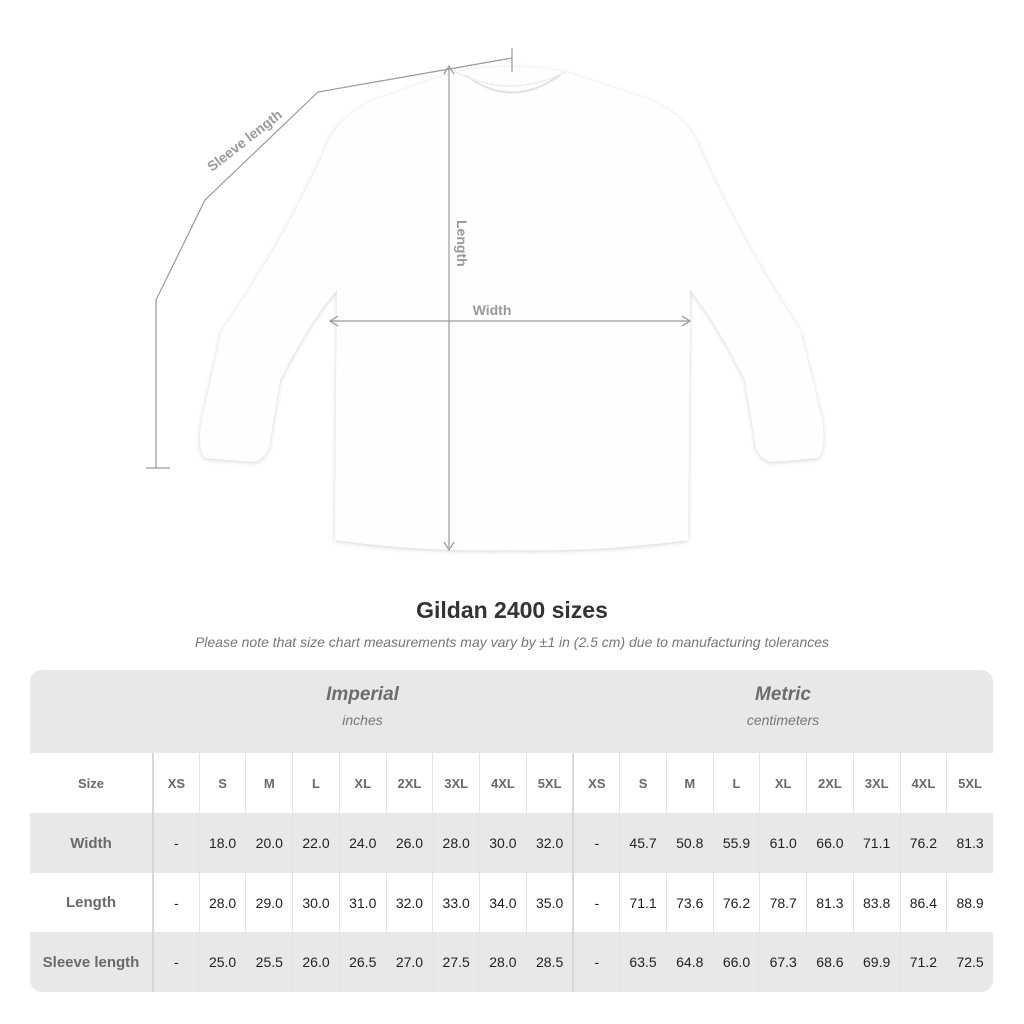  What do you see at coordinates (969, 962) in the screenshot?
I see `metric-value: 72.5` at bounding box center [969, 962].